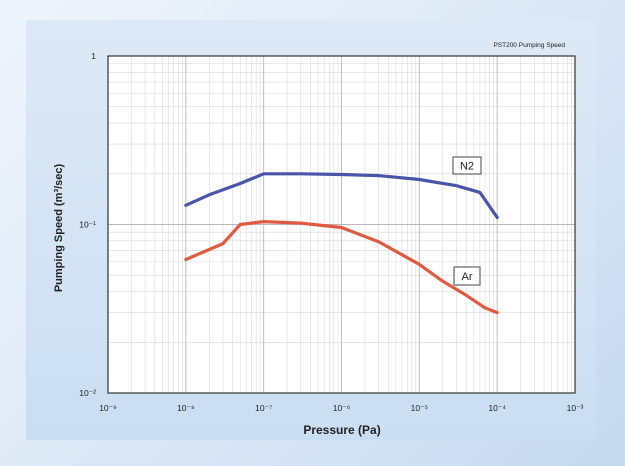 The width and height of the screenshot is (625, 466). I want to click on x-tick-label: 10⁻⁴, so click(497, 408).